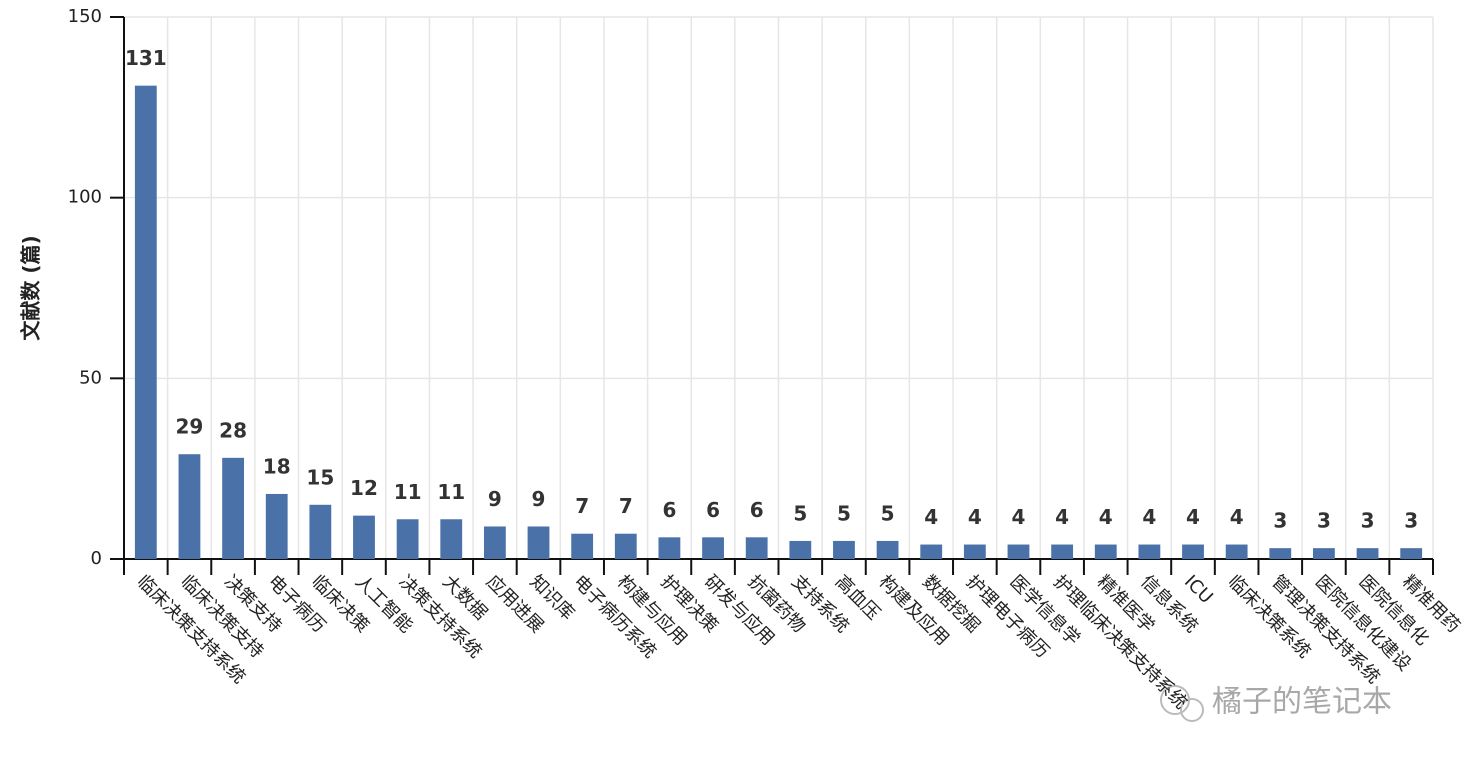  I want to click on y-tick-label: 0, so click(96, 558).